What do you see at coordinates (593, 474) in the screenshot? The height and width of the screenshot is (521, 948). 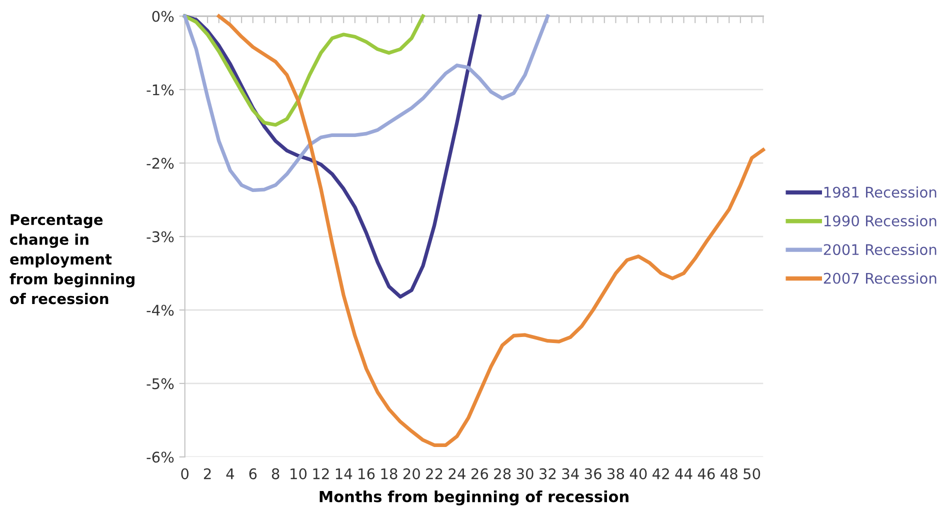 I see `x-tick-label: 36` at bounding box center [593, 474].